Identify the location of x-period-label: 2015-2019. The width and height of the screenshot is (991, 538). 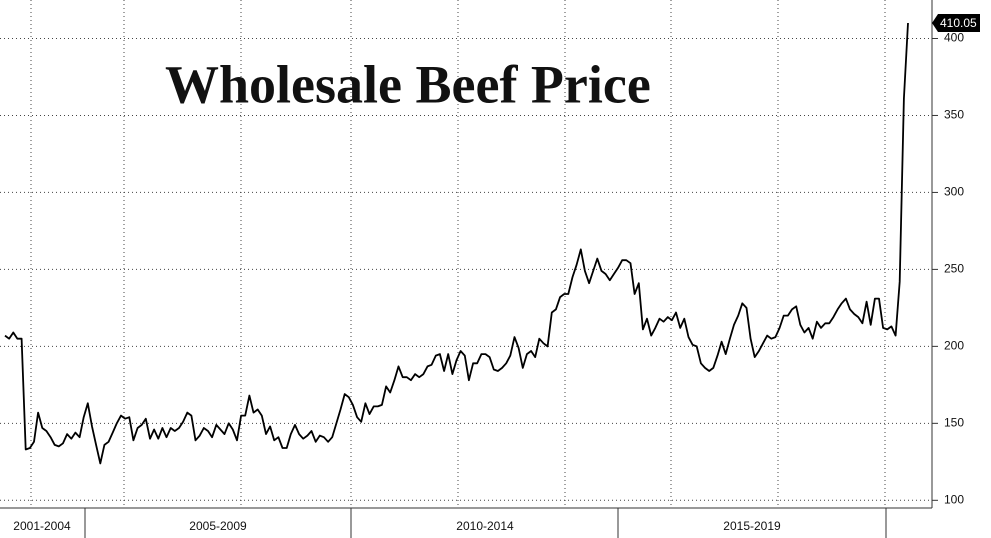
(752, 526).